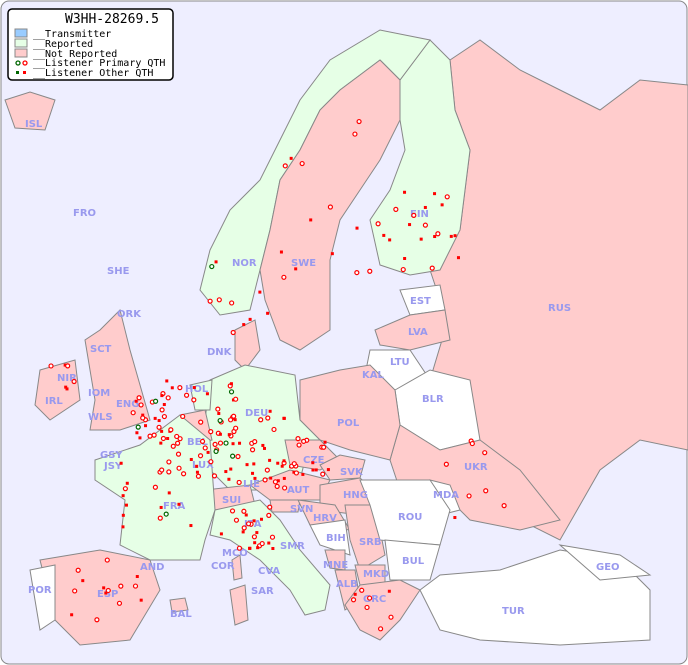 Image resolution: width=688 pixels, height=665 pixels. Describe the element at coordinates (152, 567) in the screenshot. I see `country-label-and: AND` at that location.